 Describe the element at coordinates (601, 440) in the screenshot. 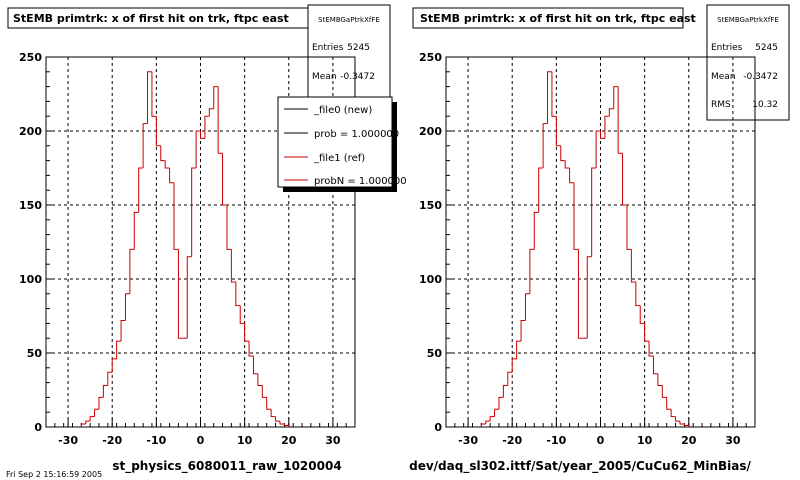

I see `x-tick-label: 0` at that location.